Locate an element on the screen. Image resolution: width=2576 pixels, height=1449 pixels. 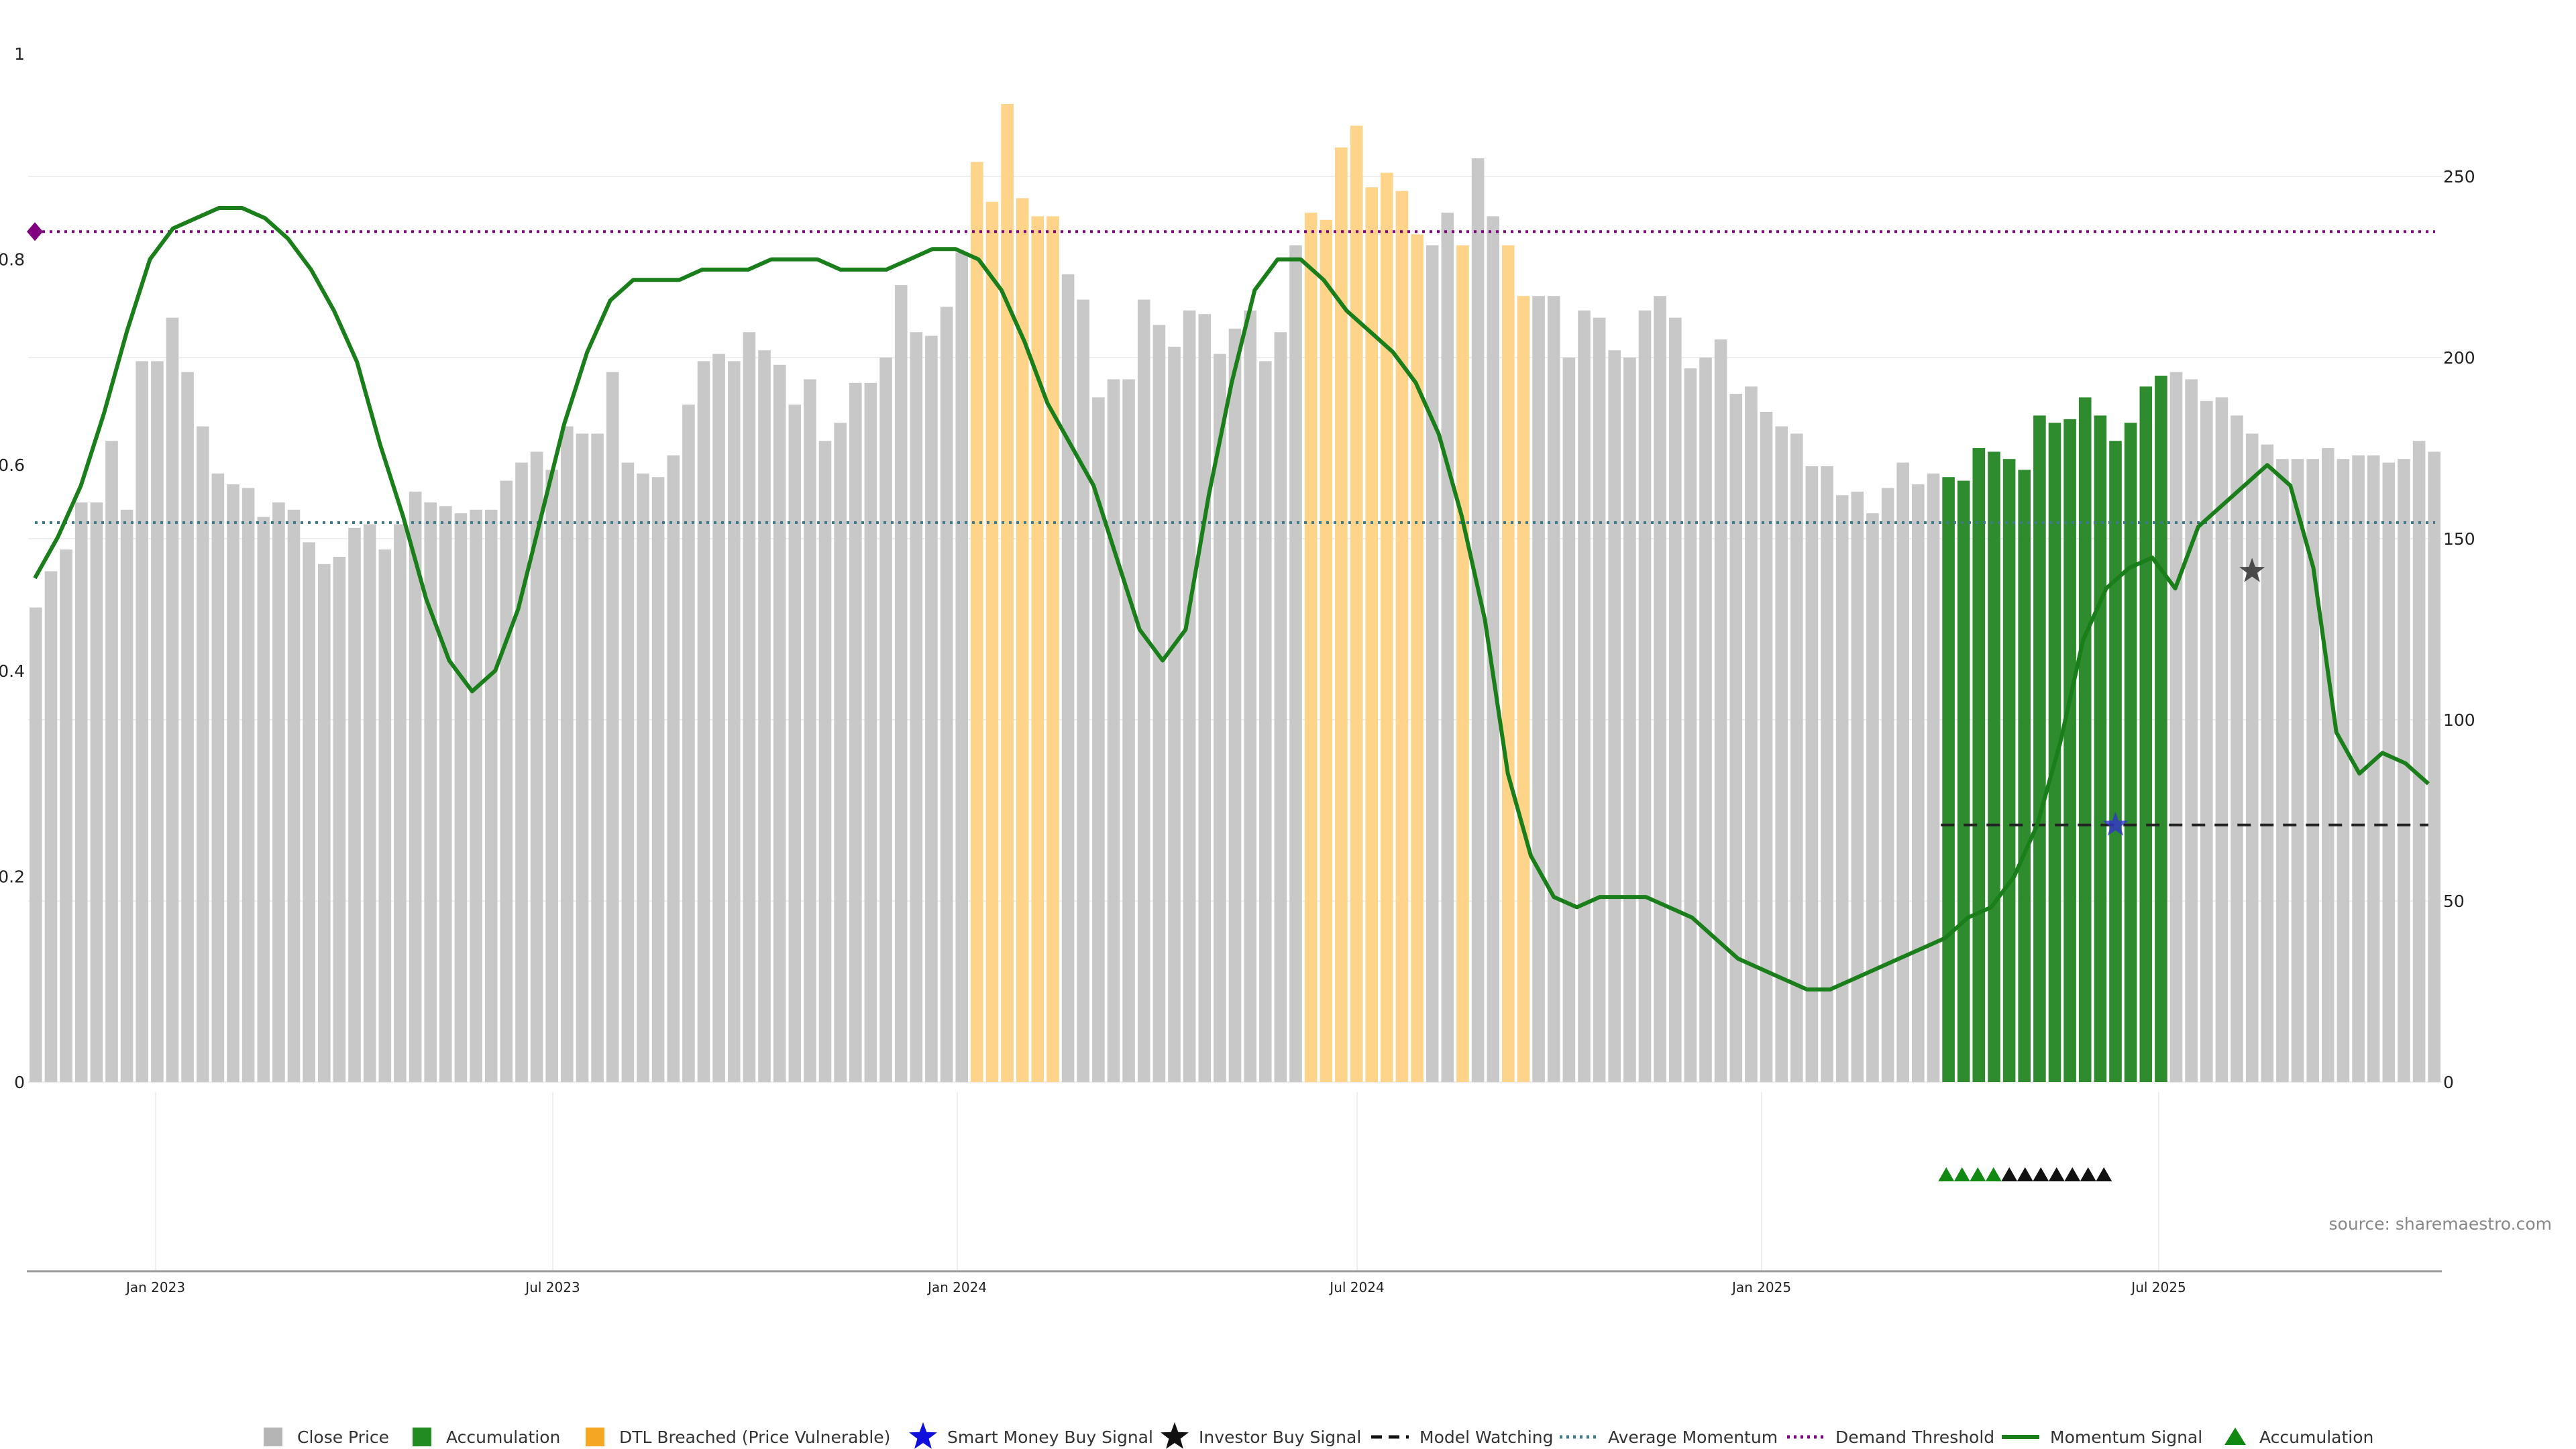
left-tick-label: 0.6 is located at coordinates (12, 465).